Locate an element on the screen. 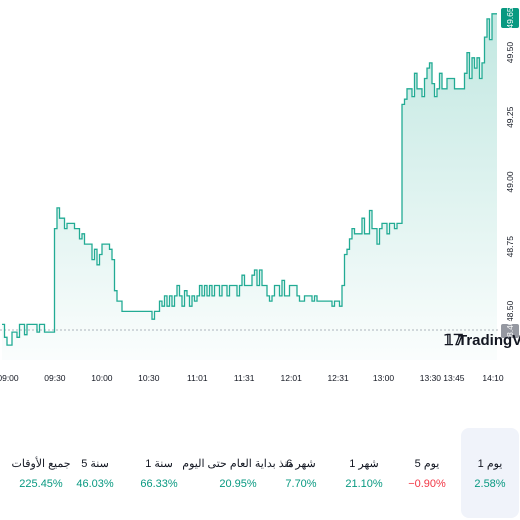 The image size is (520, 520). y-tick-label: 49.25 is located at coordinates (510, 117).